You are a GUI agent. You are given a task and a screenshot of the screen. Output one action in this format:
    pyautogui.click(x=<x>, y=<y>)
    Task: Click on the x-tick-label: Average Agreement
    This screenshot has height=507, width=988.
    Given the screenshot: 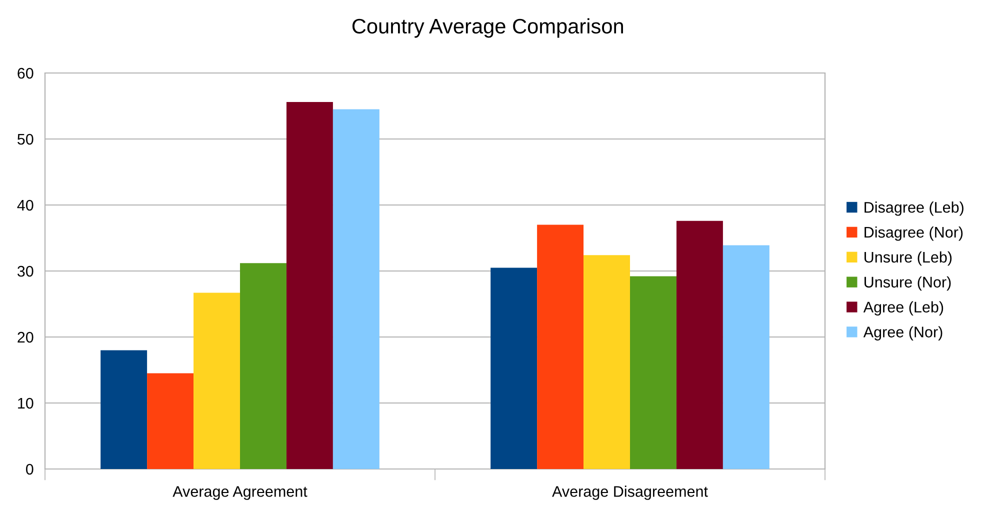 What is the action you would take?
    pyautogui.click(x=240, y=493)
    